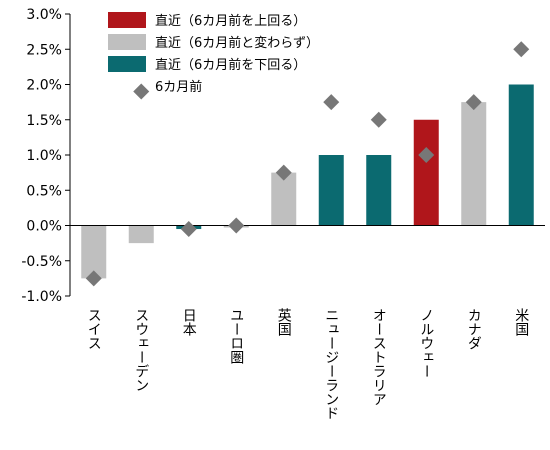 This screenshot has height=450, width=550. What do you see at coordinates (127, 20) in the screenshot?
I see `legend-swatch-up` at bounding box center [127, 20].